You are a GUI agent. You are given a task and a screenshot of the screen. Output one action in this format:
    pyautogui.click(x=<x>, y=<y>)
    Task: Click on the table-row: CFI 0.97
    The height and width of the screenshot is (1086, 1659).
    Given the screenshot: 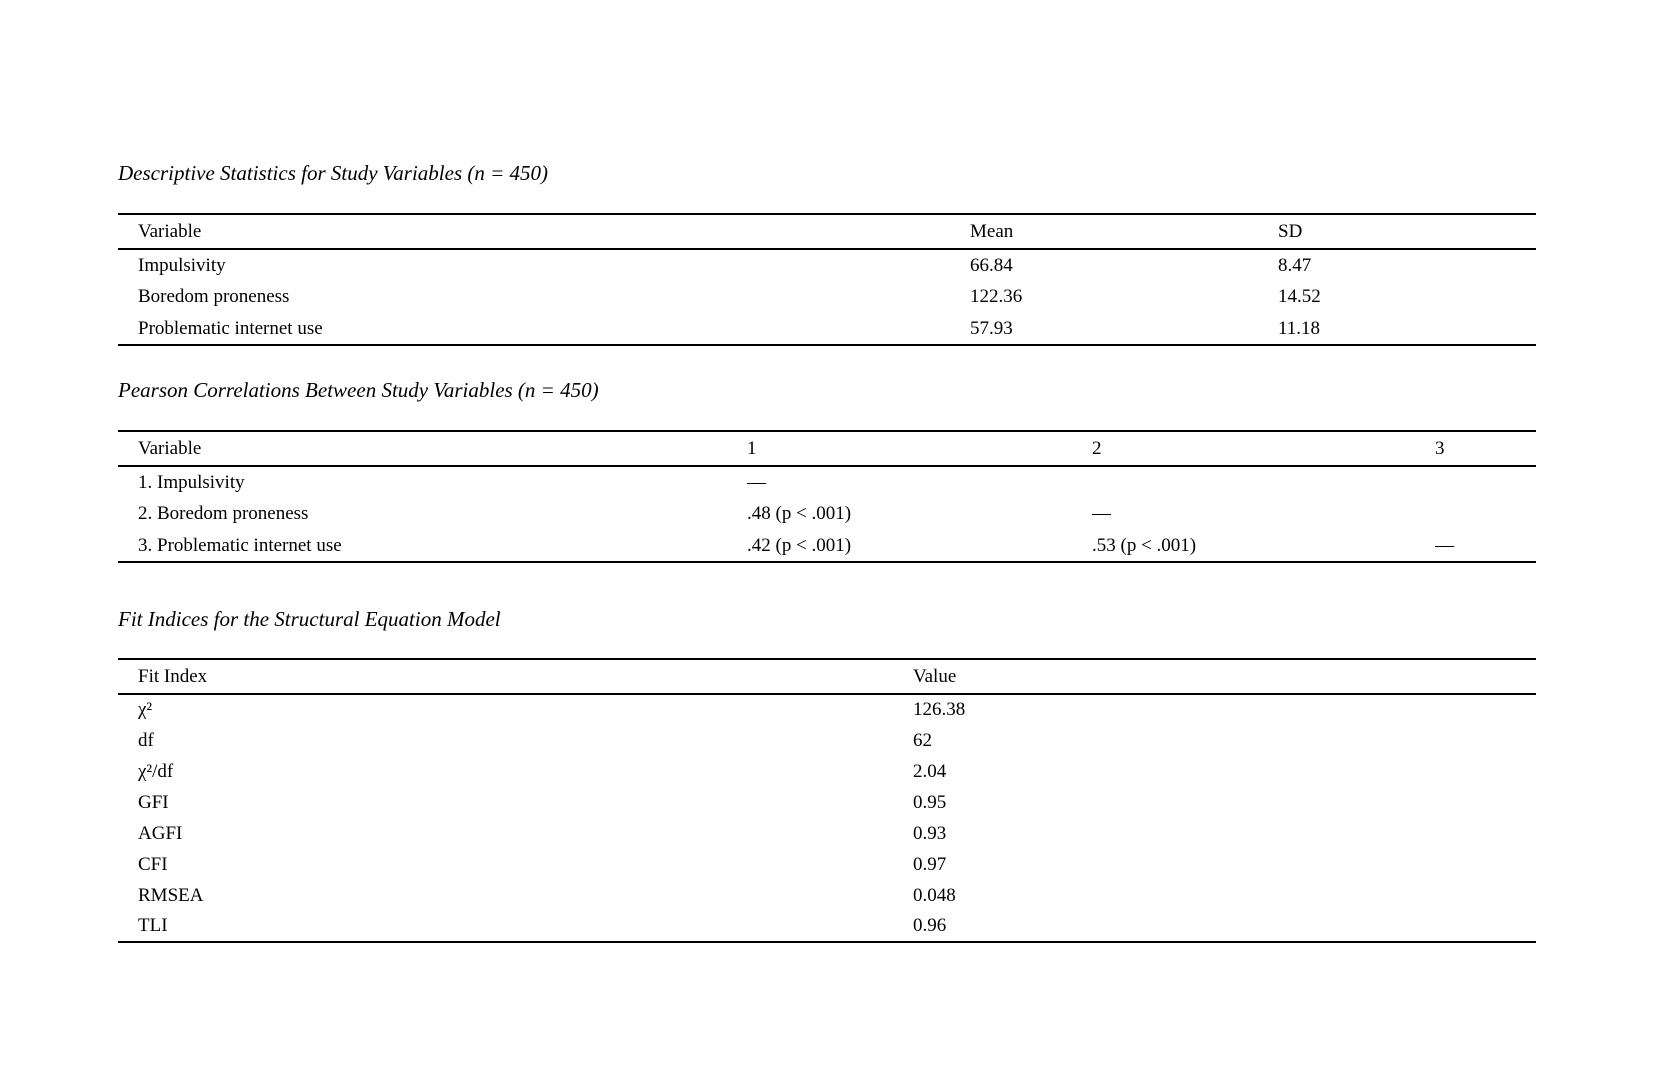 What is the action you would take?
    pyautogui.click(x=827, y=864)
    